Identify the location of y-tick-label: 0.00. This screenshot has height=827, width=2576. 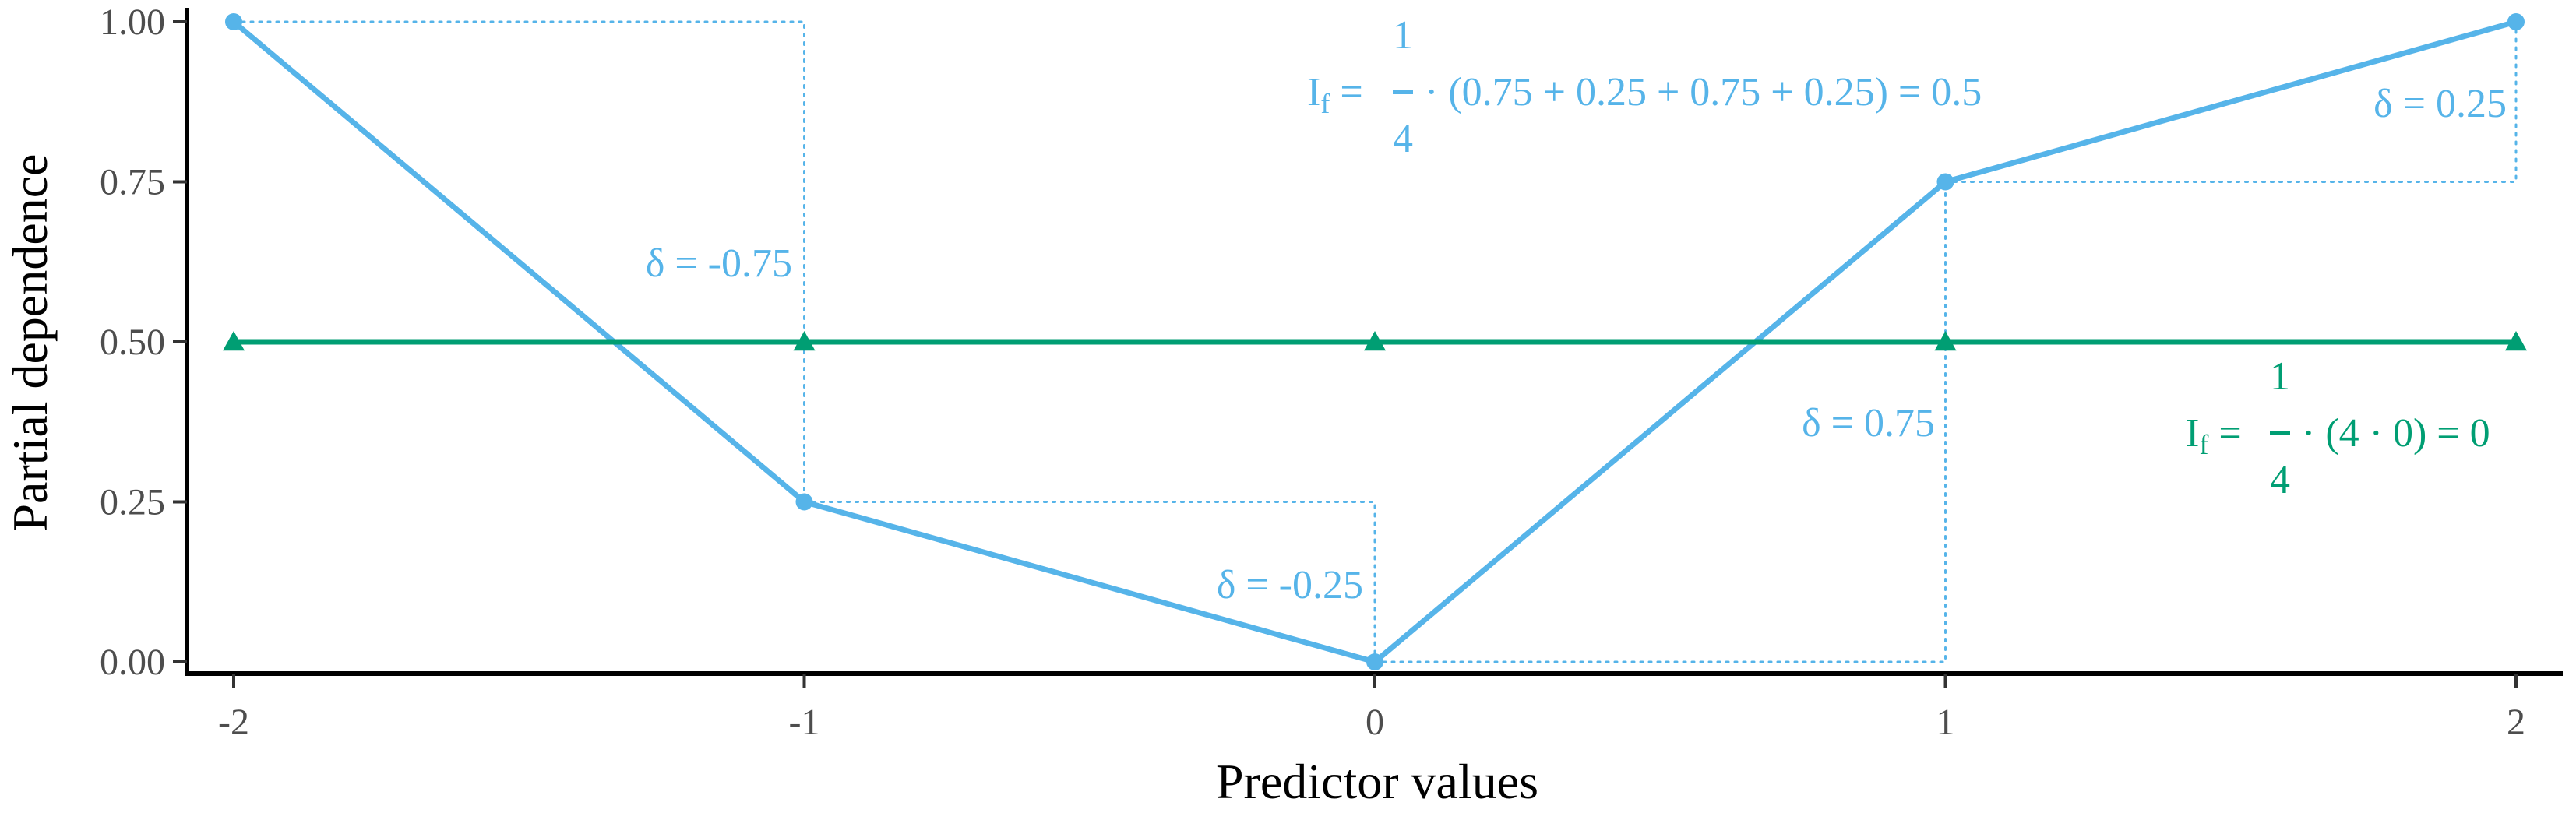
(133, 662).